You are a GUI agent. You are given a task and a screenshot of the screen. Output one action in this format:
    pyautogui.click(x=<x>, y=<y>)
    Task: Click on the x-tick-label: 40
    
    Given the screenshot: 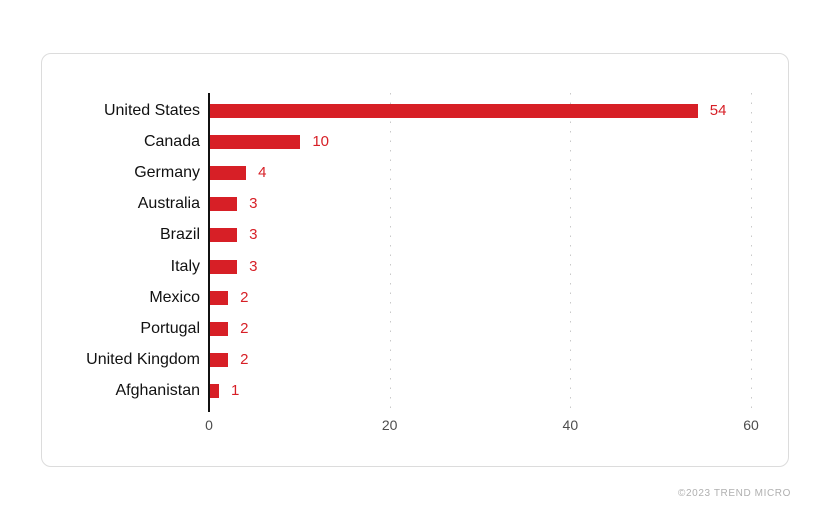 What is the action you would take?
    pyautogui.click(x=570, y=425)
    